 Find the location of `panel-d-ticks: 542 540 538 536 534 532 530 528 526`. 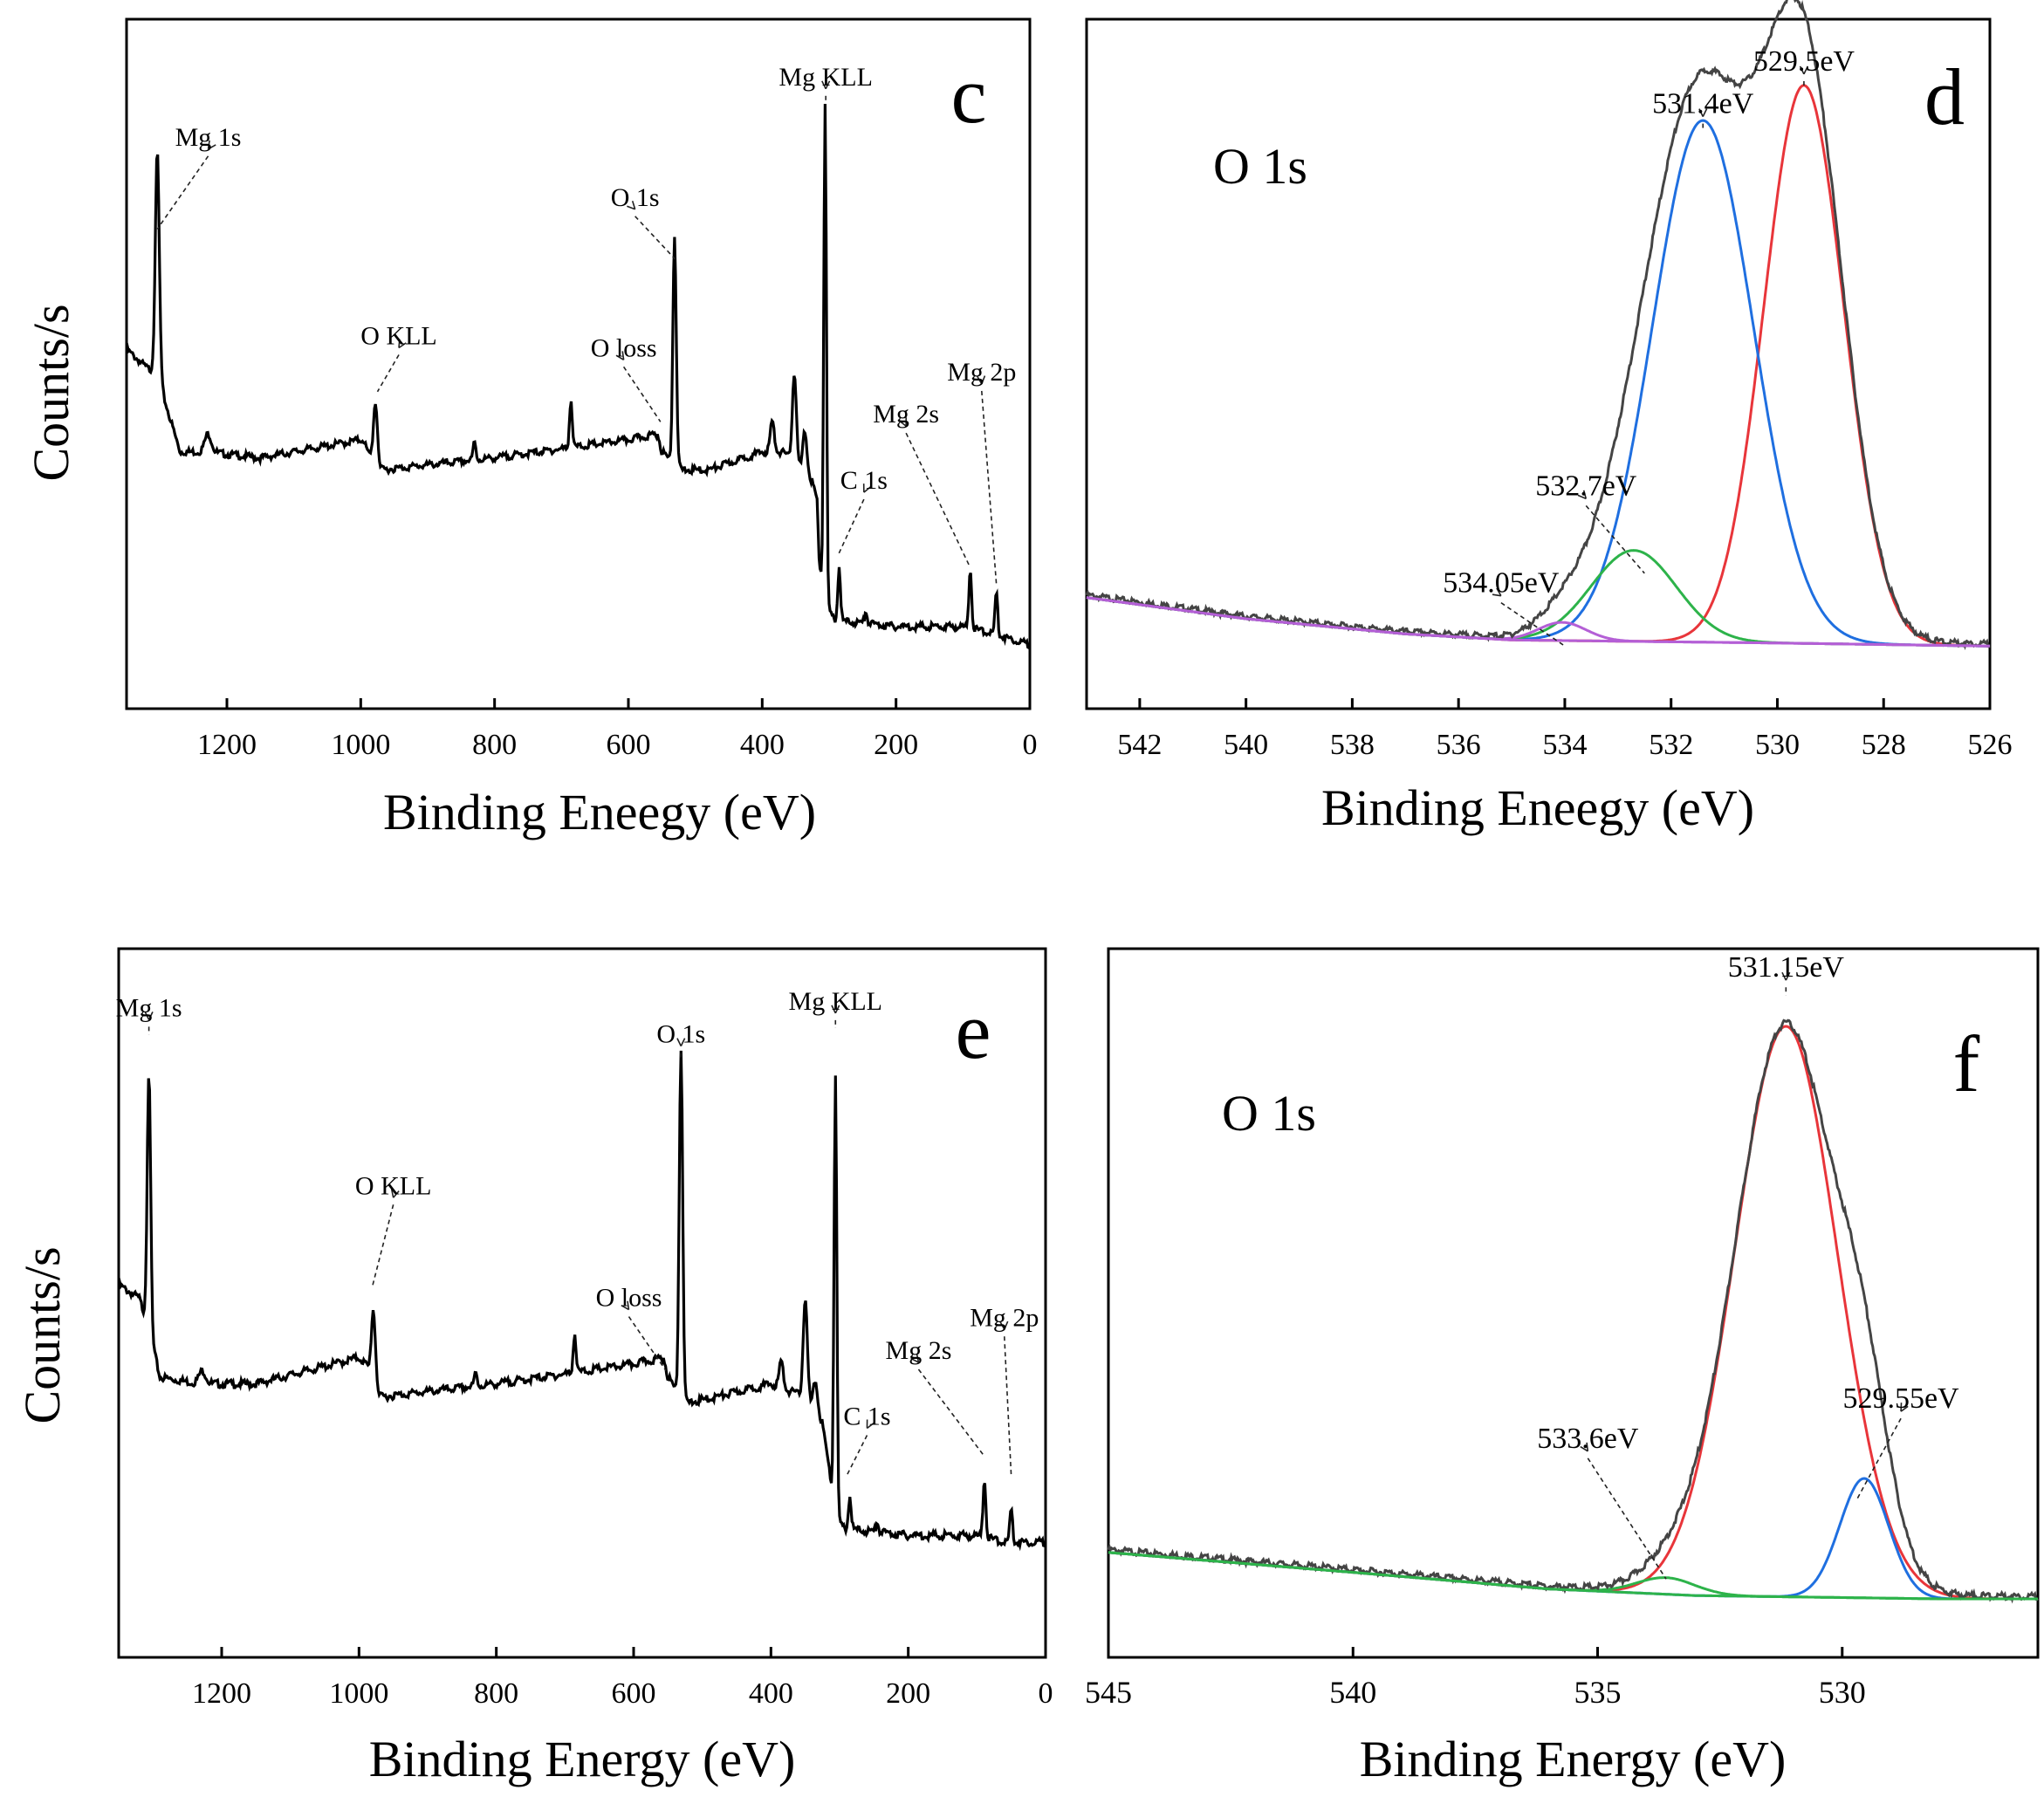

panel-d-ticks: 542 540 538 536 534 532 530 528 526 is located at coordinates (1565, 729).